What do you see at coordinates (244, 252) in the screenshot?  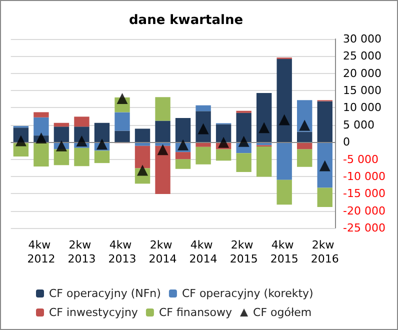 I see `x-tick-label: 2kw 2015` at bounding box center [244, 252].